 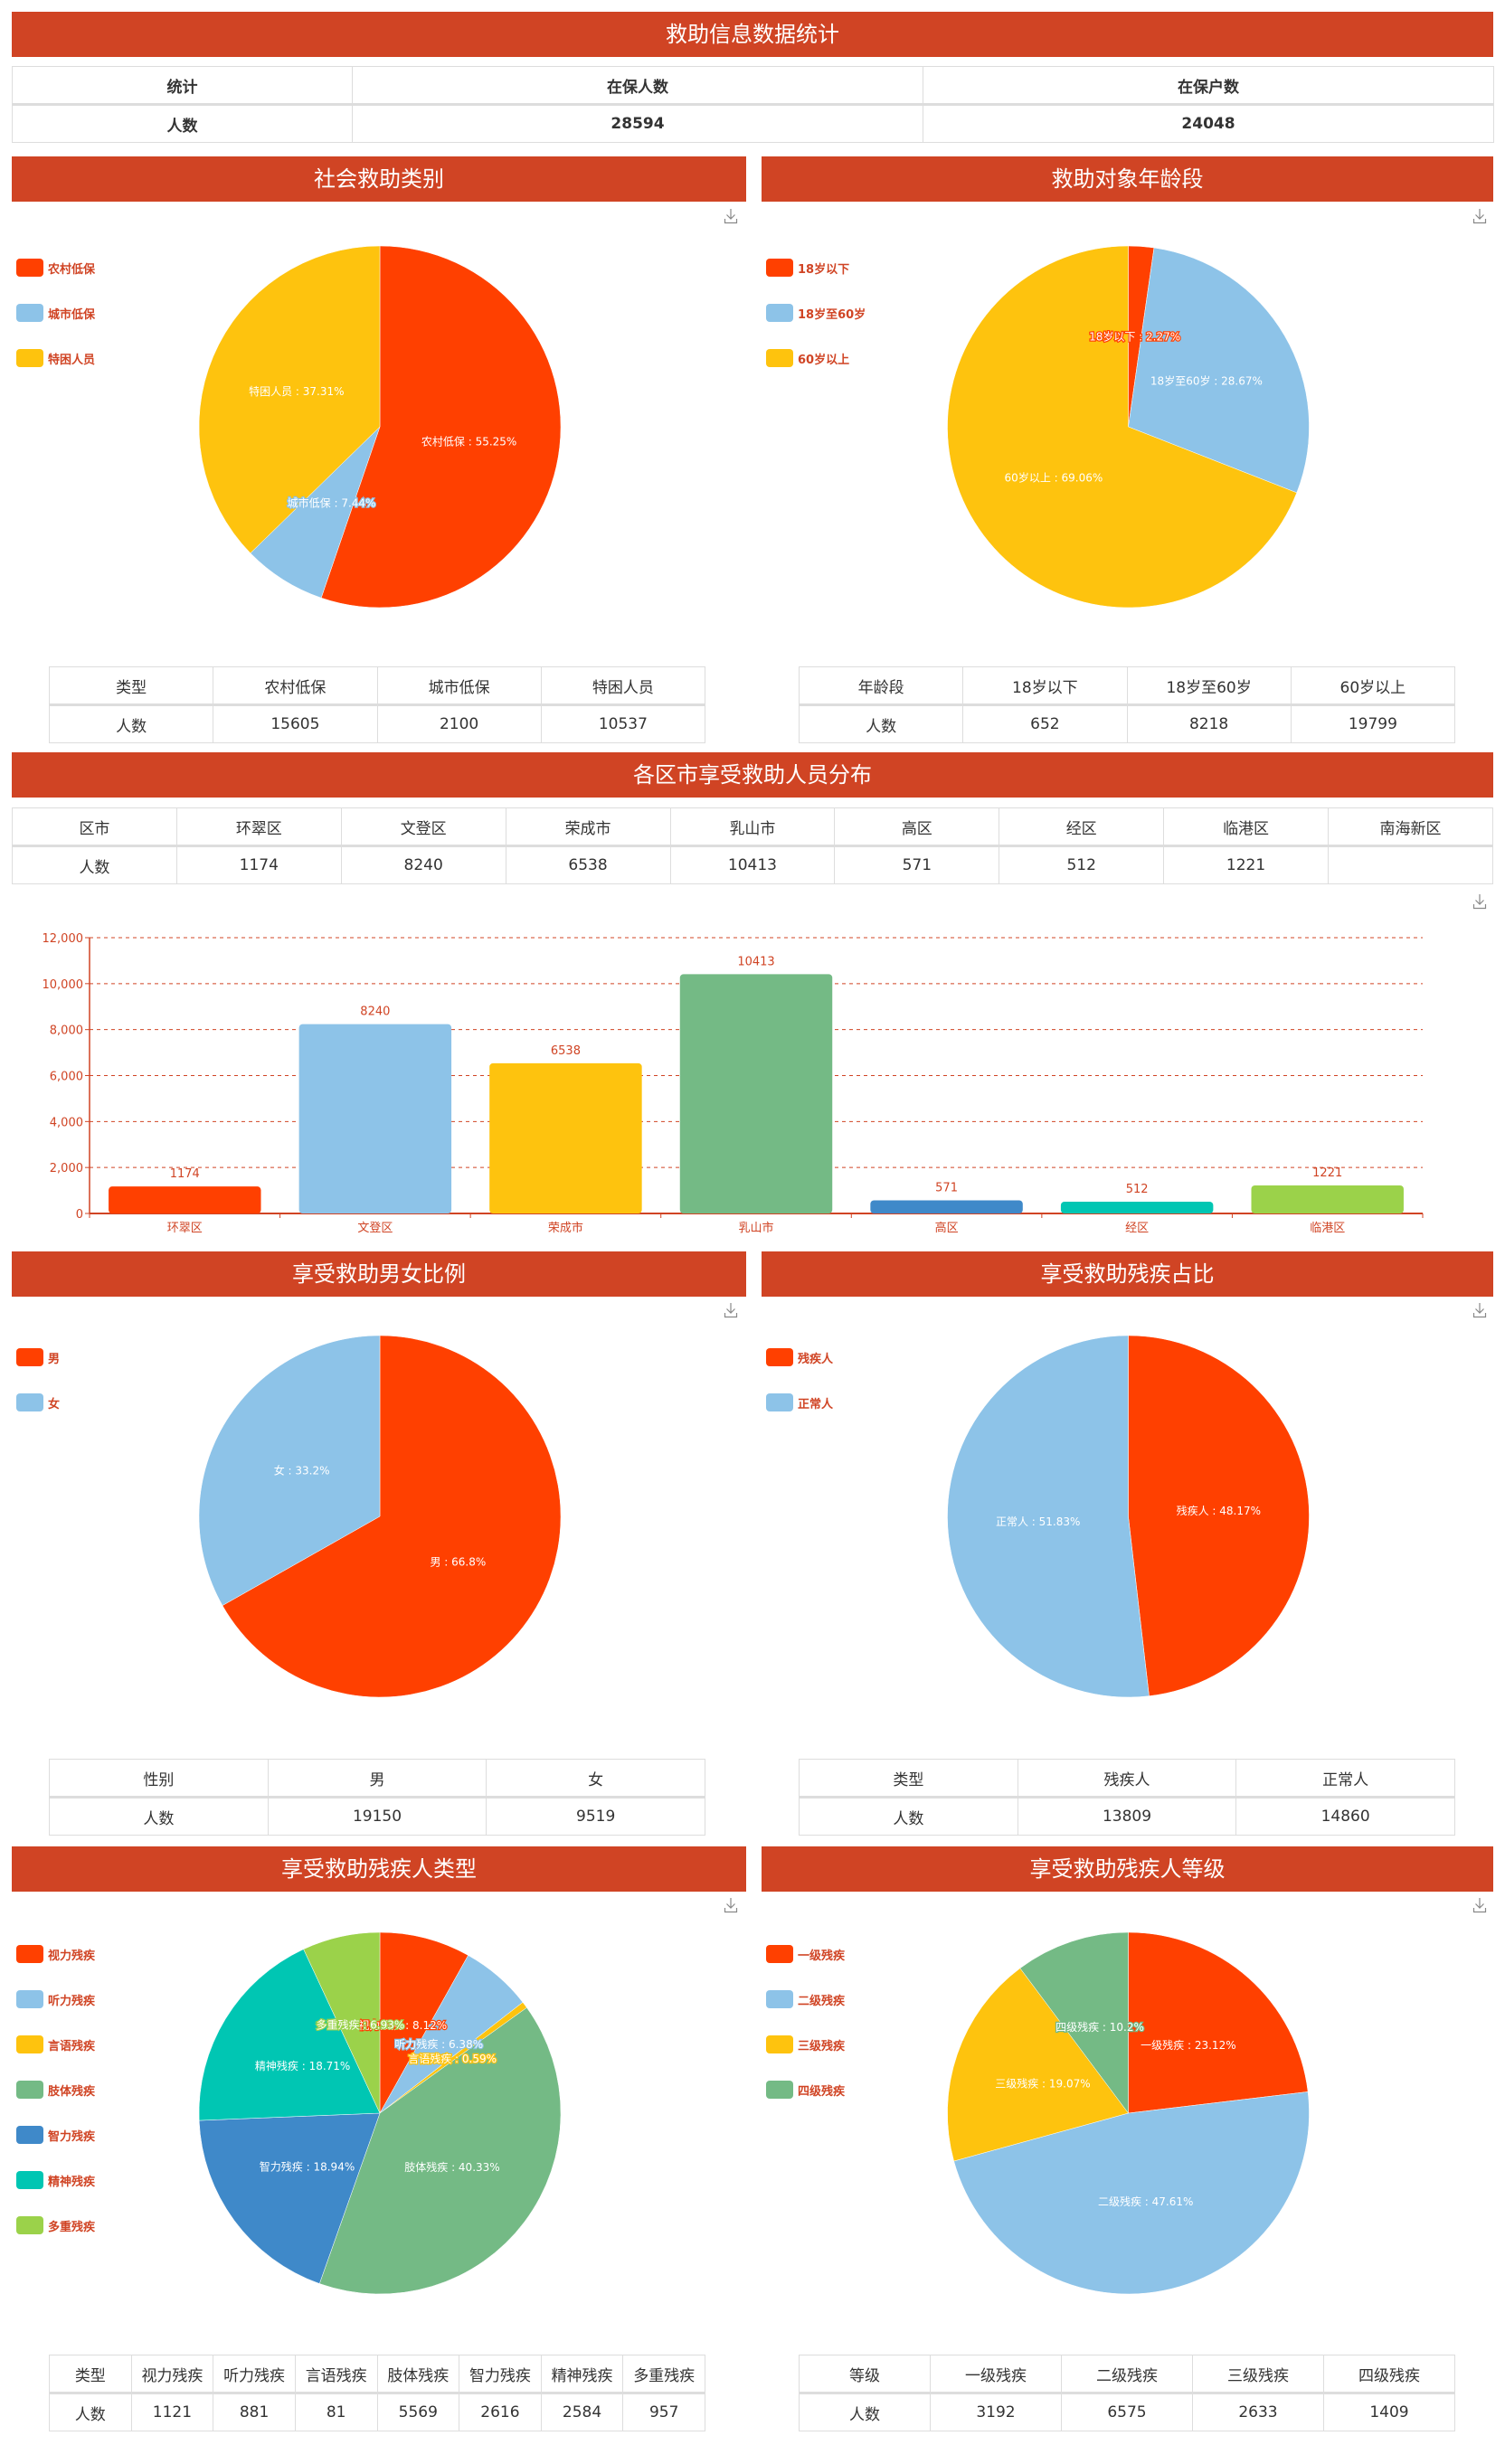 I want to click on gender-table: 性别男女人数 19150 9519, so click(x=377, y=1798).